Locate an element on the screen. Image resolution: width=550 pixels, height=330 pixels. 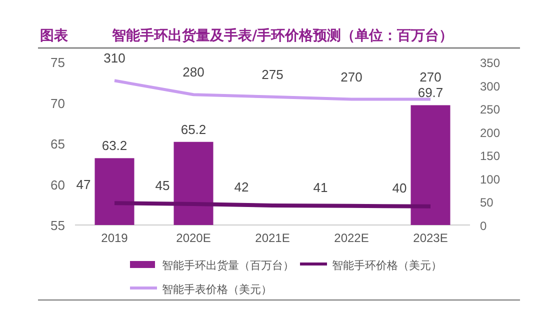
x-tick-label: 2020E is located at coordinates (193, 238).